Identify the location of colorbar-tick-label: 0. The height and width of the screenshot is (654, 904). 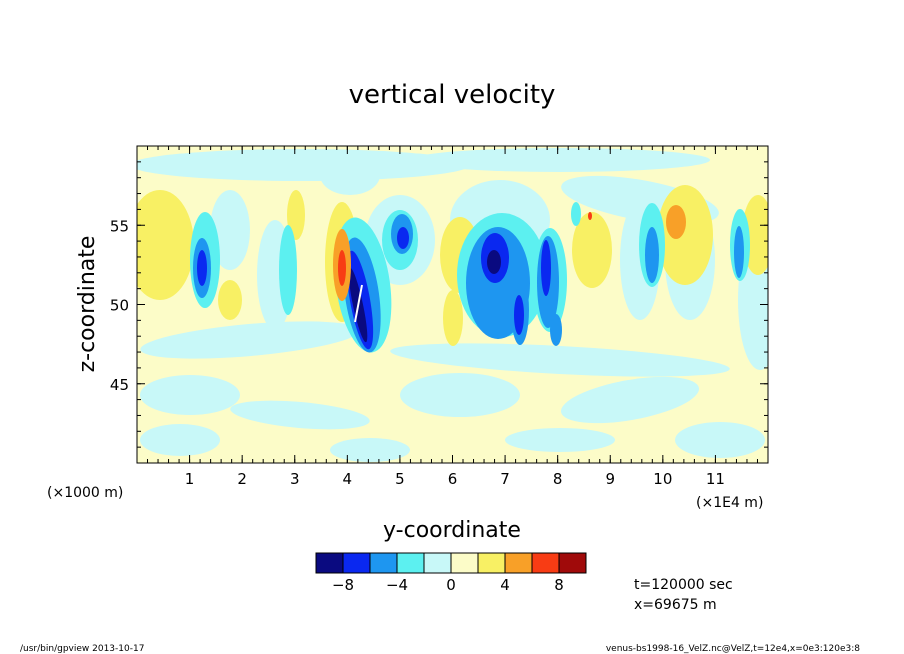
(451, 585).